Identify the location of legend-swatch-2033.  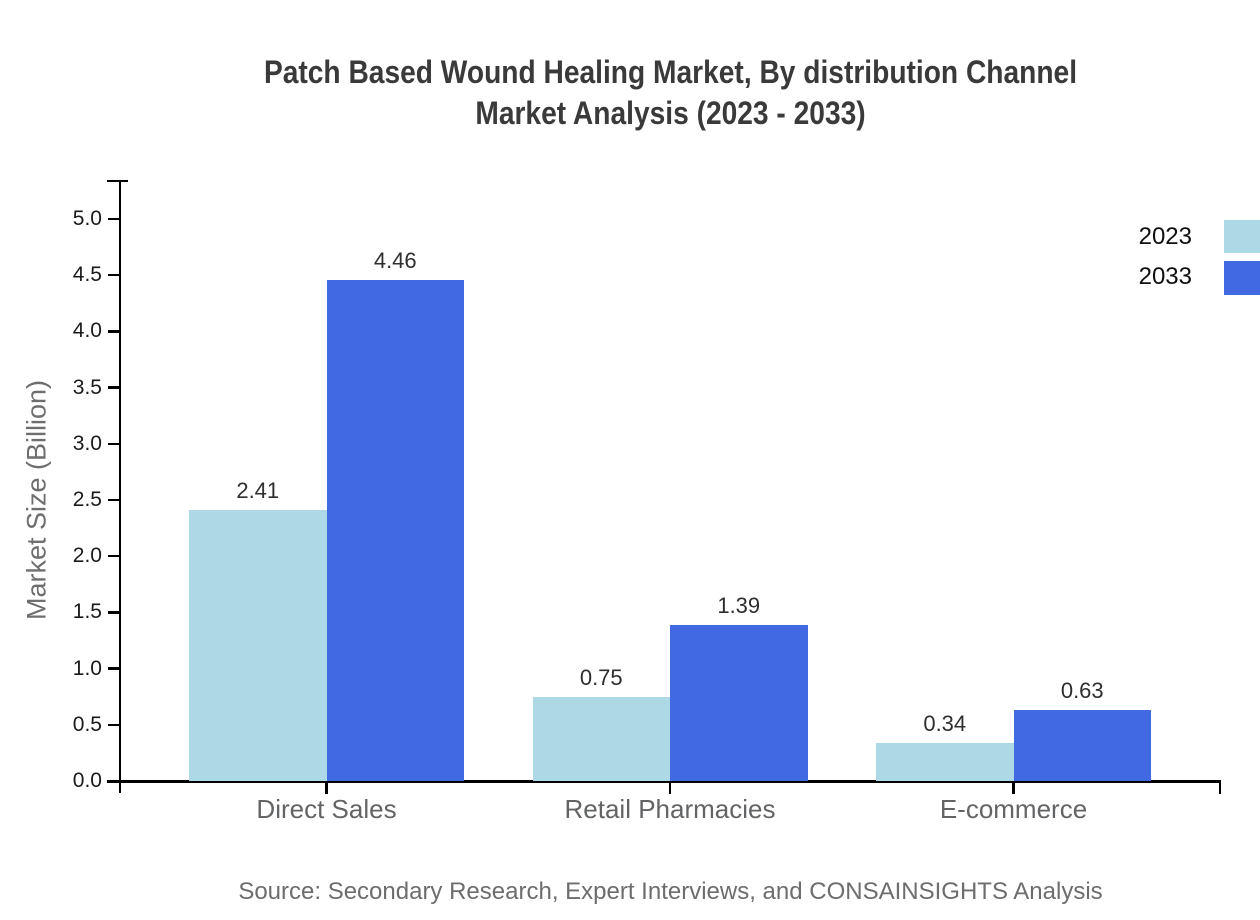
(1242, 278).